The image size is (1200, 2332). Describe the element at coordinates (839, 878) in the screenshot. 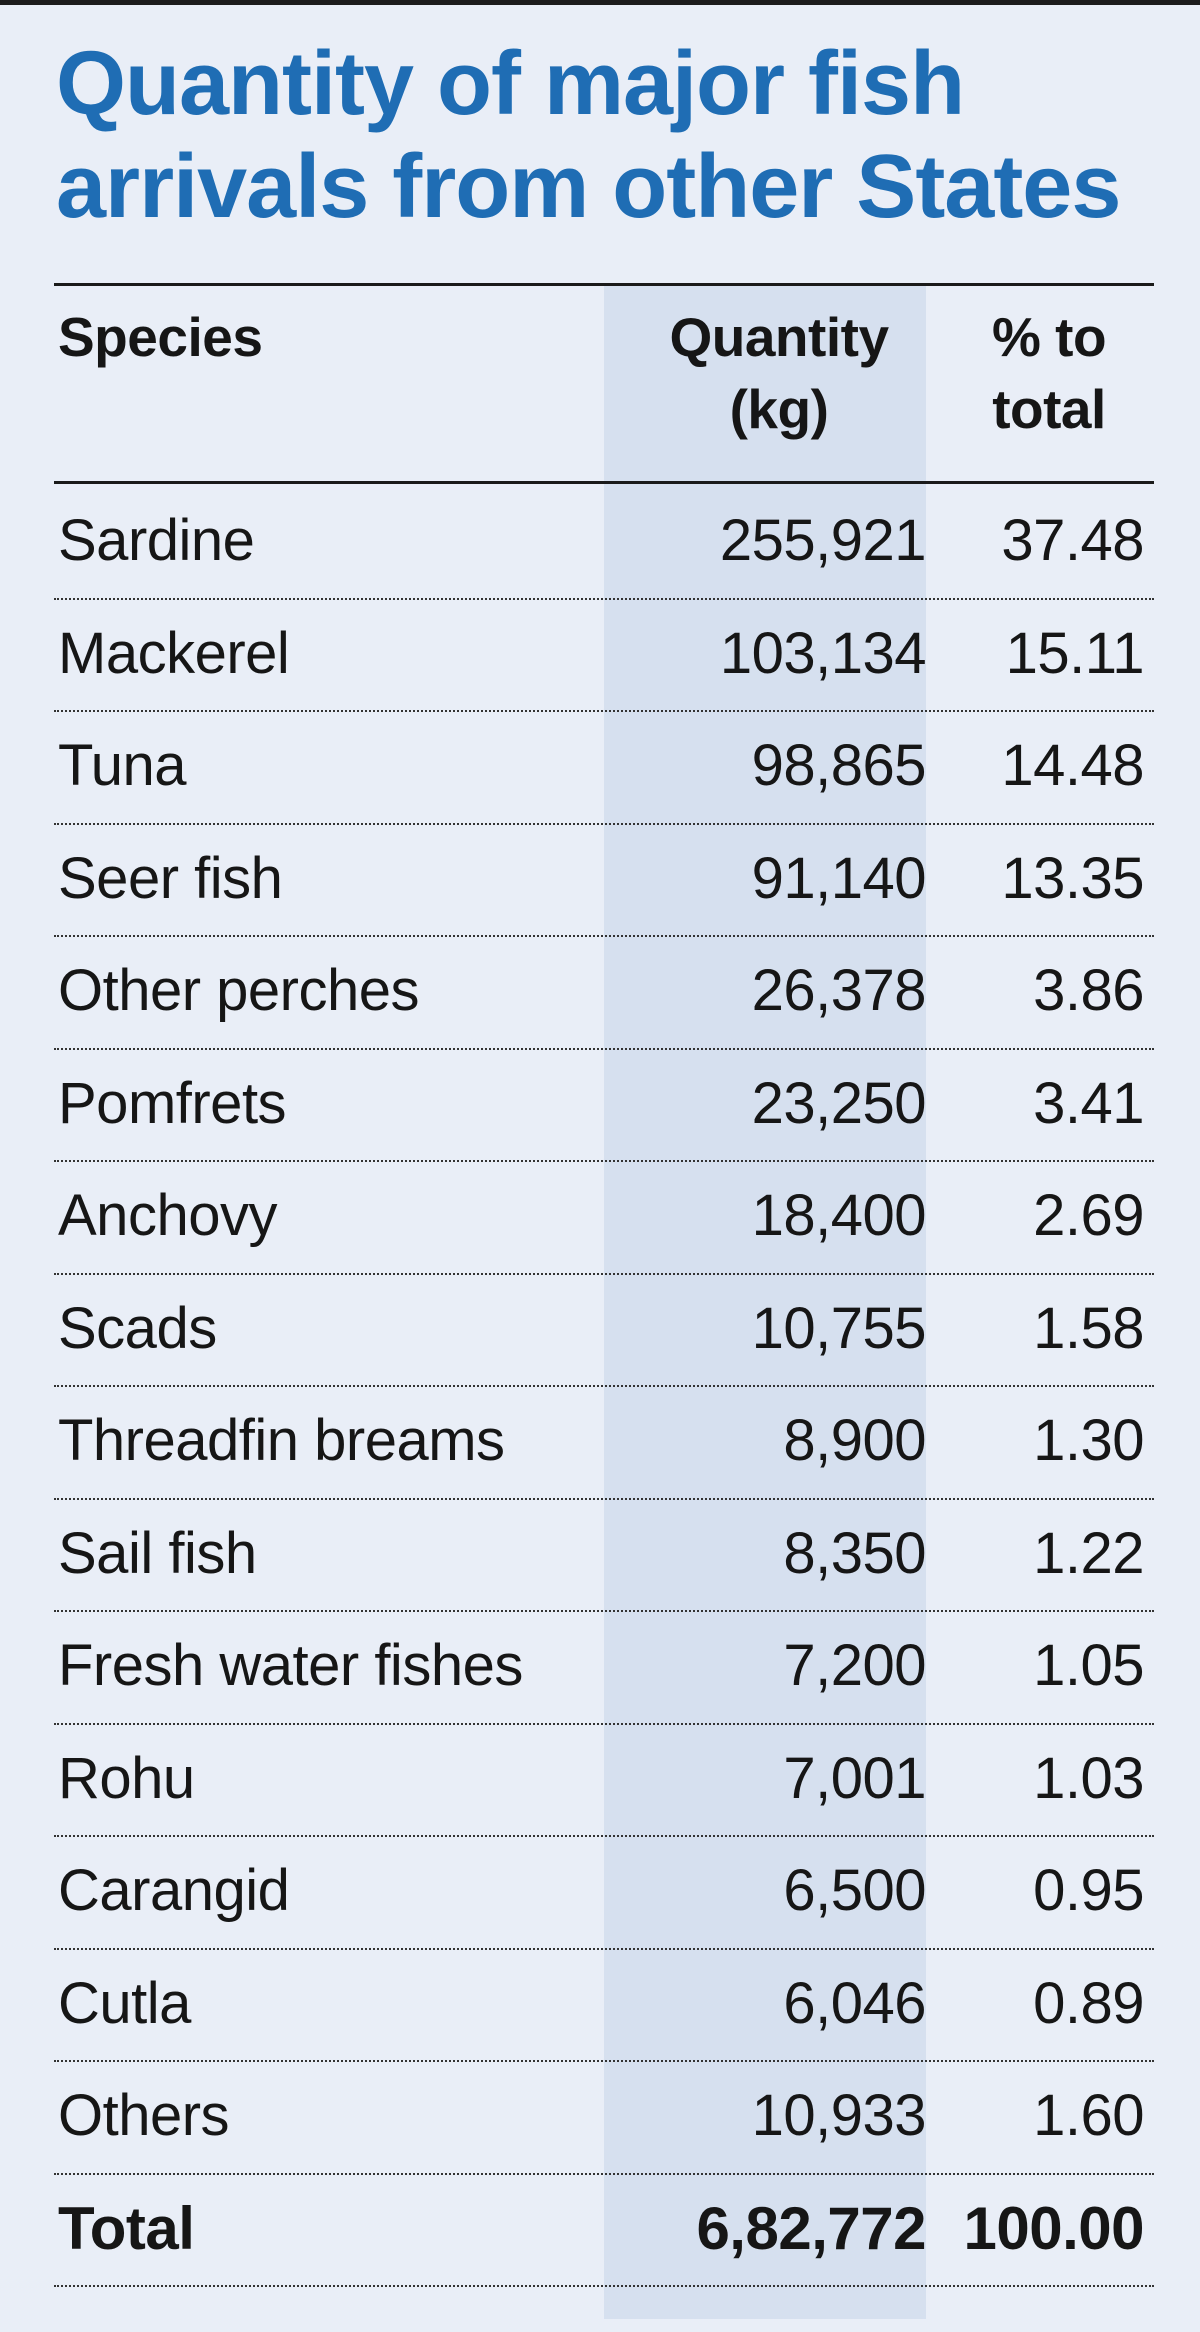

I see `quantity-cell: 91,140` at that location.